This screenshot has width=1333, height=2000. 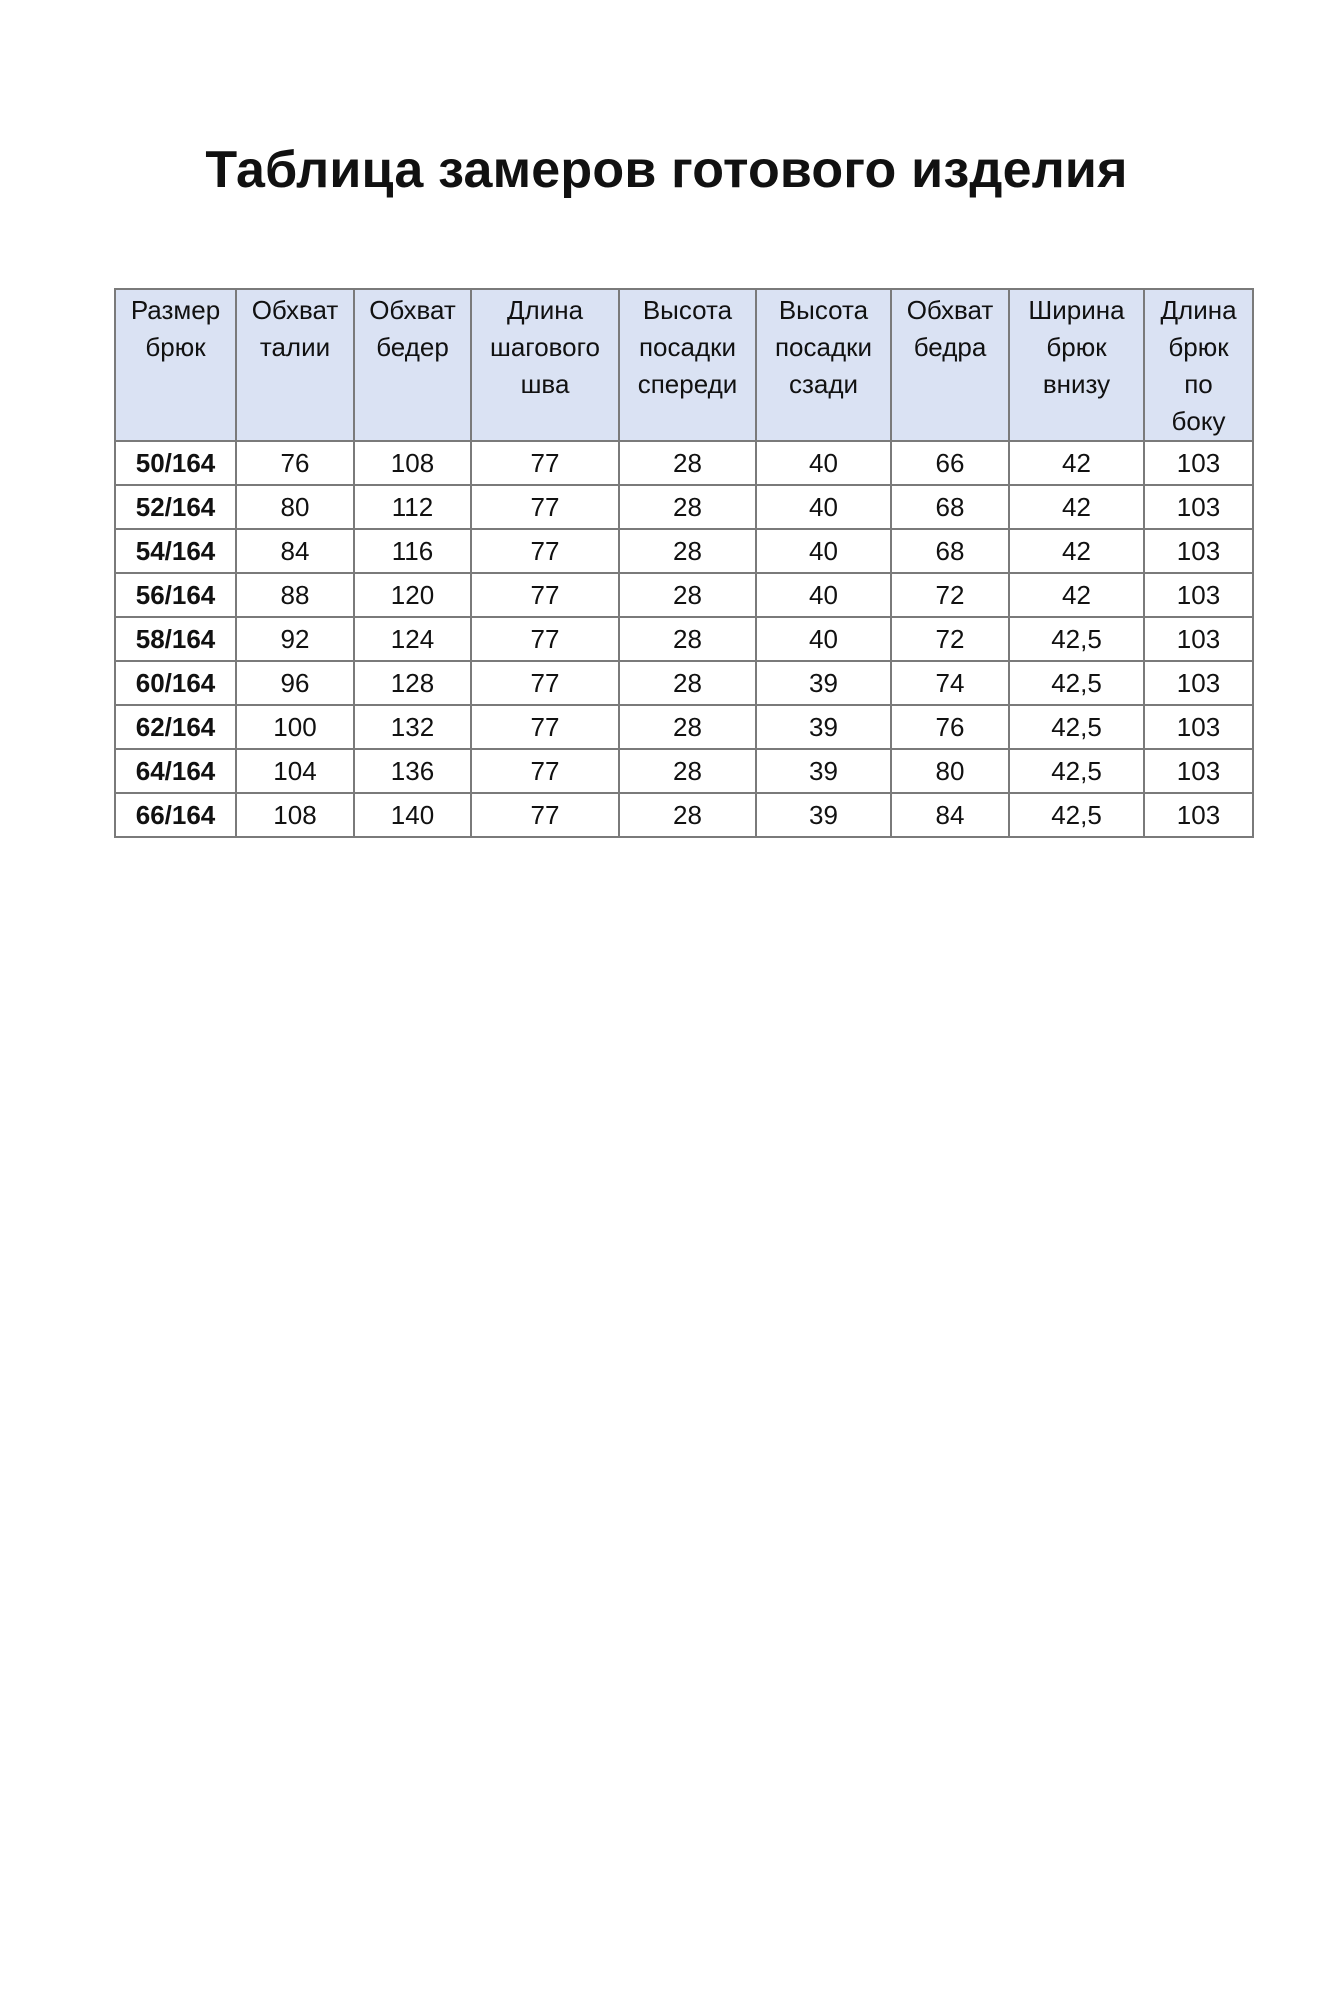 I want to click on value-cell: 100, so click(x=295, y=727).